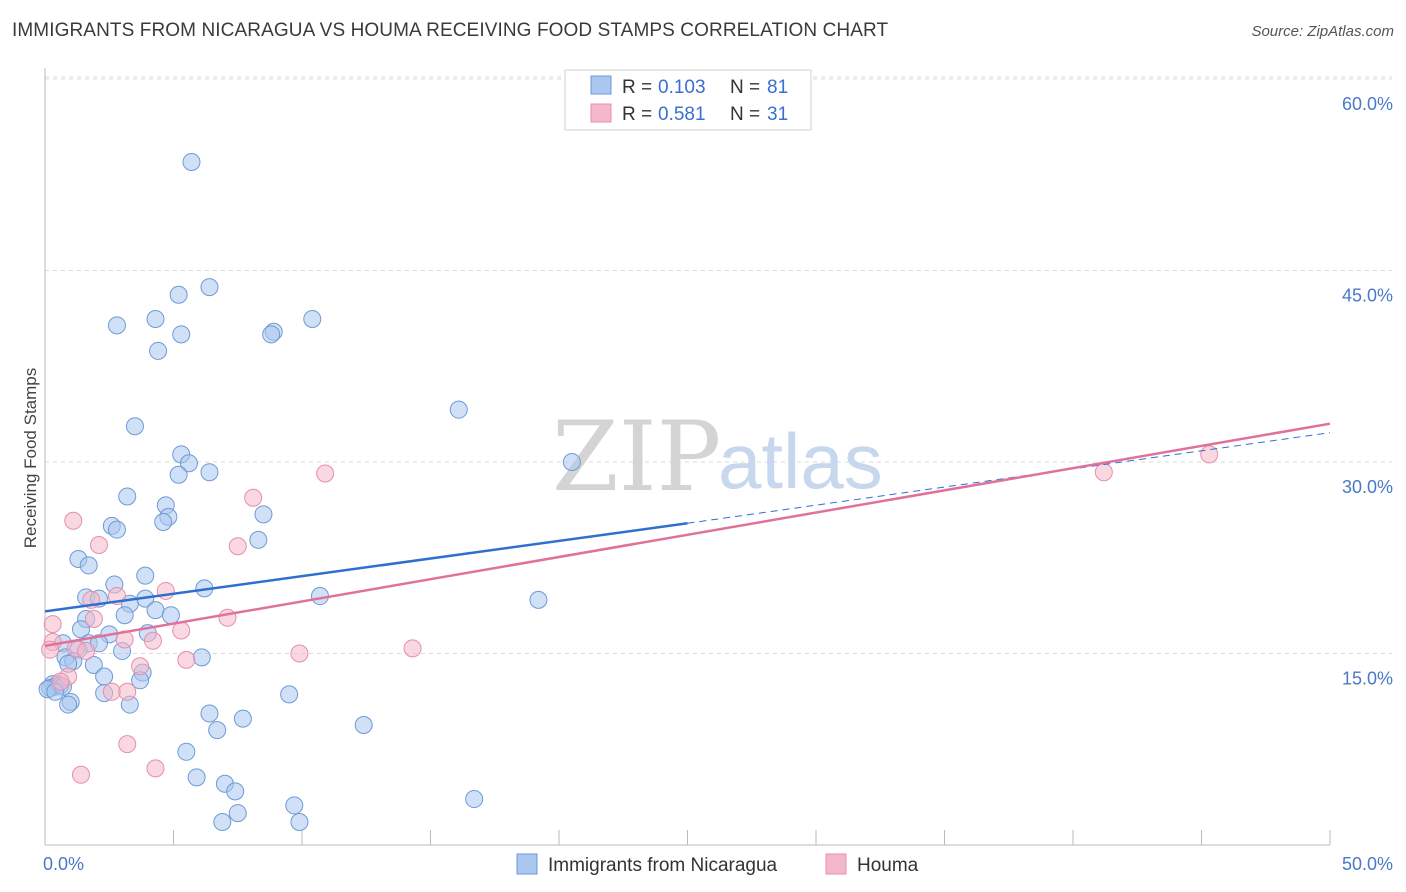 This screenshot has height=892, width=1406. Describe the element at coordinates (30, 458) in the screenshot. I see `y-axis-title: Receiving Food Stamps` at that location.